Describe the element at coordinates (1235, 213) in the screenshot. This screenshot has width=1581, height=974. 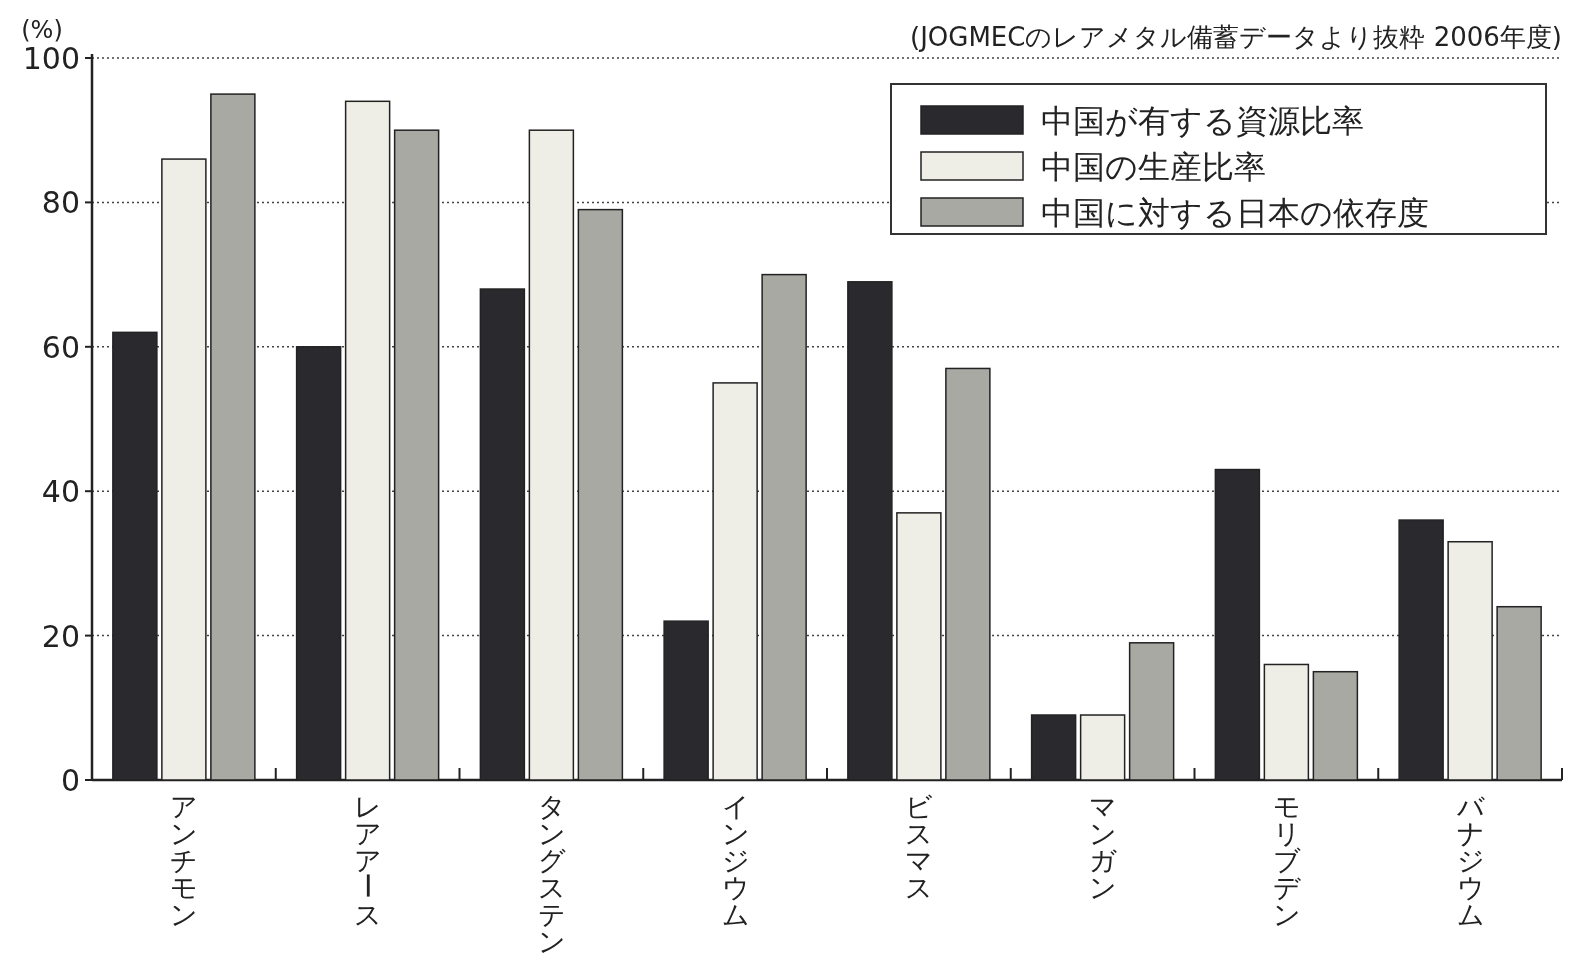
I see `legend-label: 中国に対する日本の依存度` at that location.